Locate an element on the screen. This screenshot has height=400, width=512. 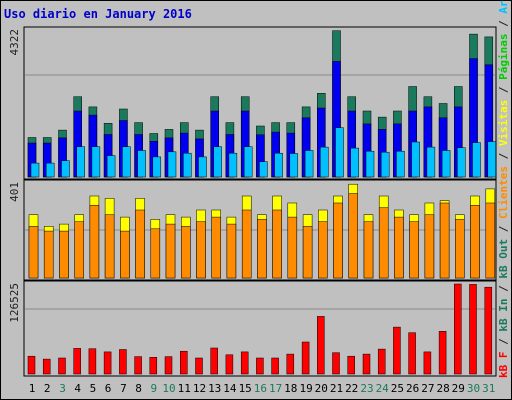
legend-item-visitas: Visitas is located at coordinates (503, 123).